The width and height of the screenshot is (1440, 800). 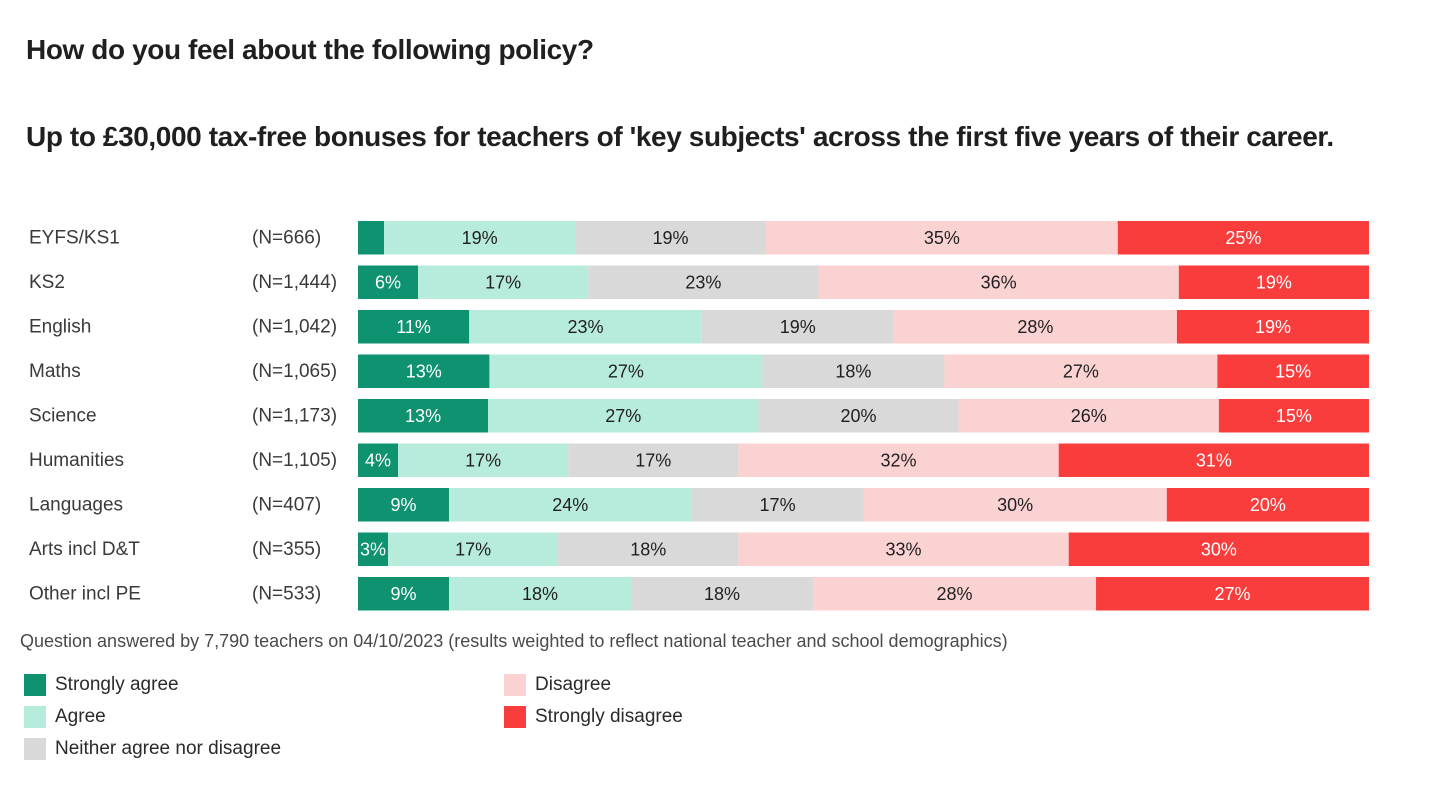 I want to click on category-label: Arts incl D&T, so click(x=84, y=549).